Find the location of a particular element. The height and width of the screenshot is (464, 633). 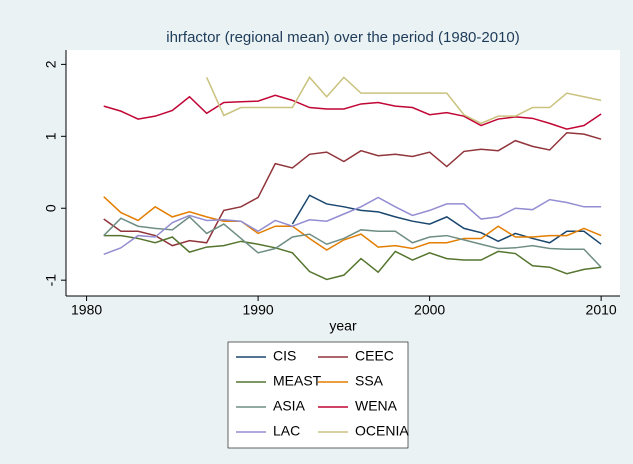

x-axis-label: year is located at coordinates (343, 326).